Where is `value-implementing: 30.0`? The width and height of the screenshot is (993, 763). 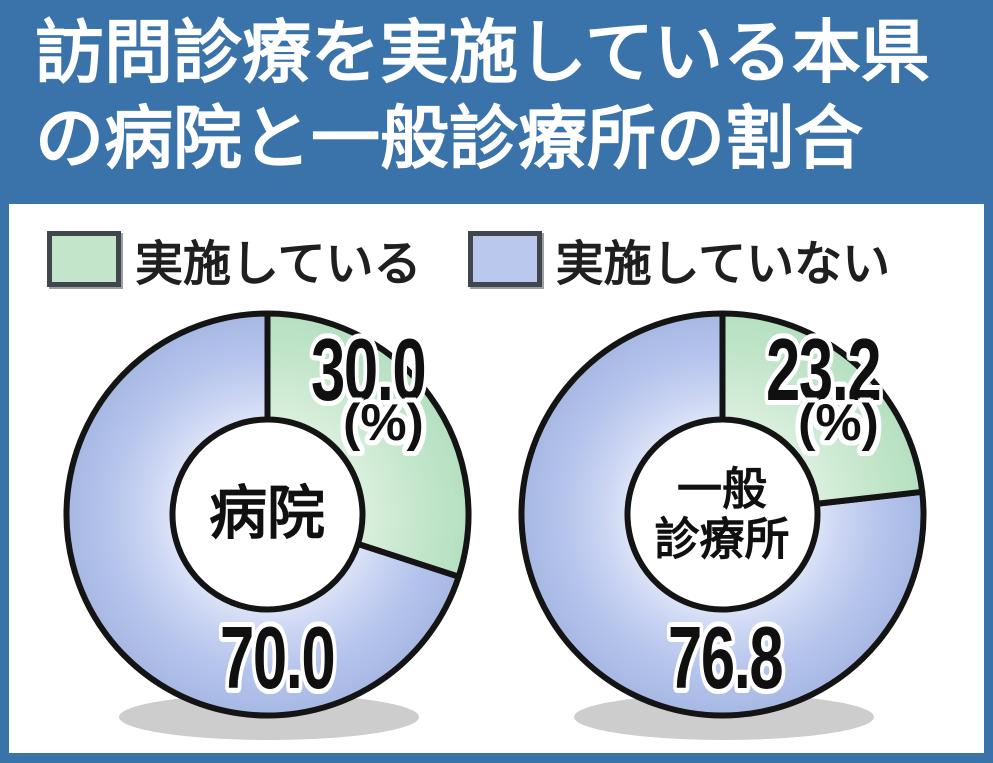
value-implementing: 30.0 is located at coordinates (369, 369).